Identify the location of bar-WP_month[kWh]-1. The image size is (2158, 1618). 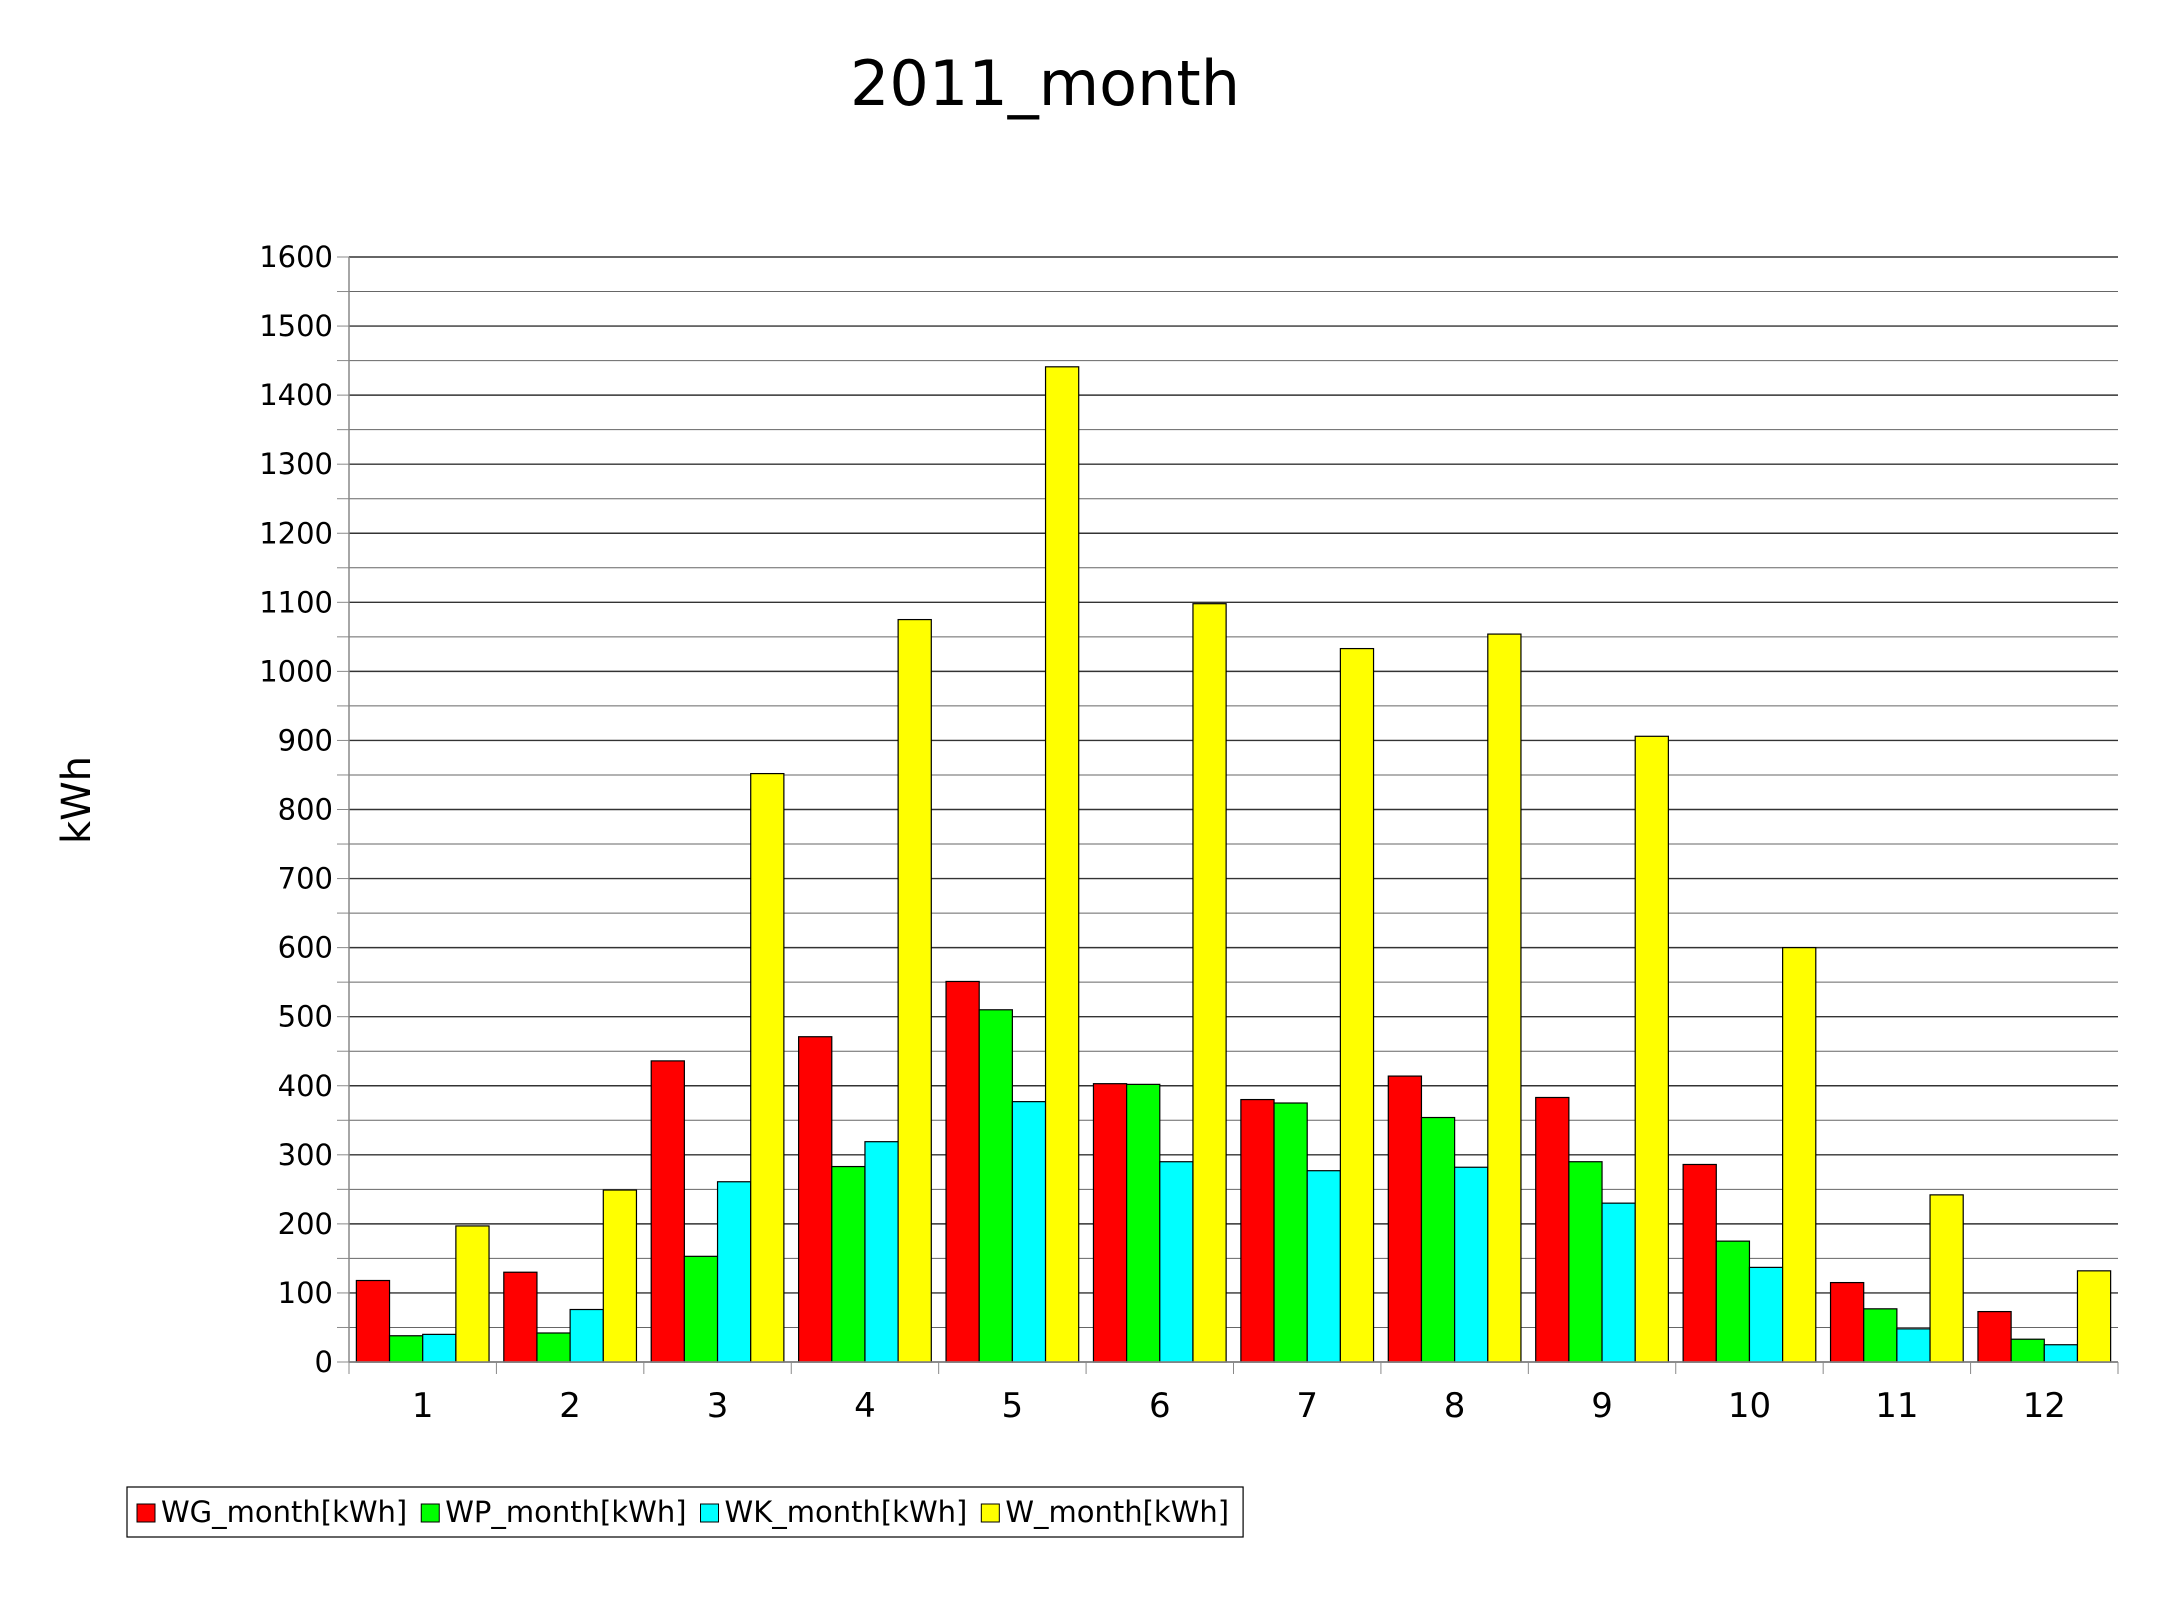
(406, 1349).